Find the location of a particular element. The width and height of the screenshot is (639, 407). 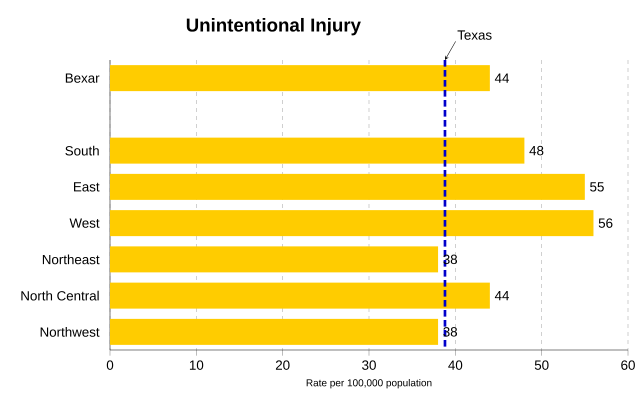

x-tick-label: 20 is located at coordinates (283, 365).